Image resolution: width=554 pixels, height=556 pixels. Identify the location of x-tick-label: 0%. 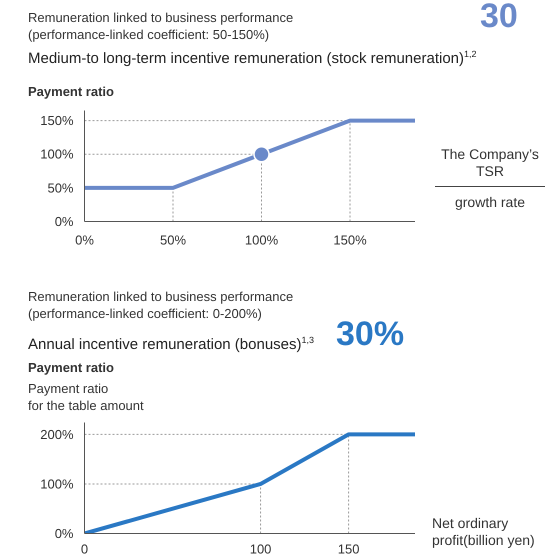
(84, 240).